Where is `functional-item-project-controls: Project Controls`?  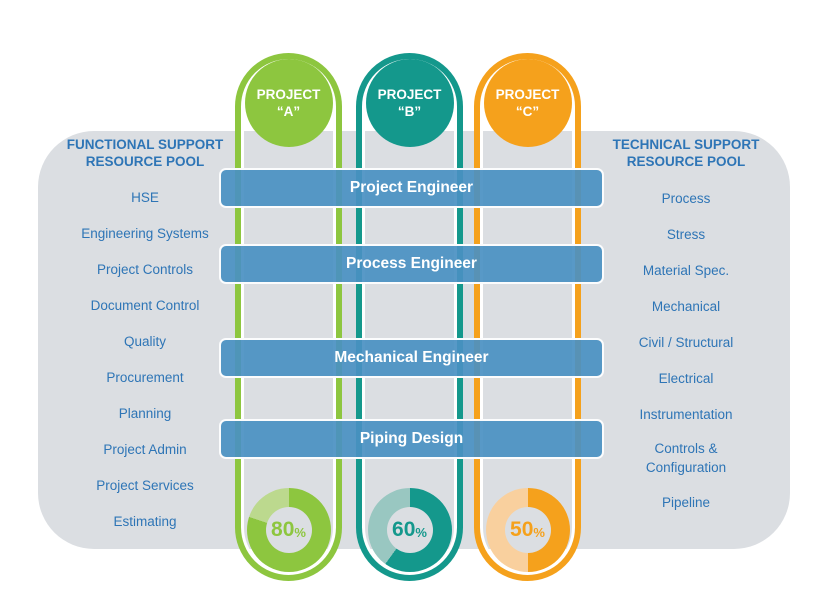
functional-item-project-controls: Project Controls is located at coordinates (145, 269).